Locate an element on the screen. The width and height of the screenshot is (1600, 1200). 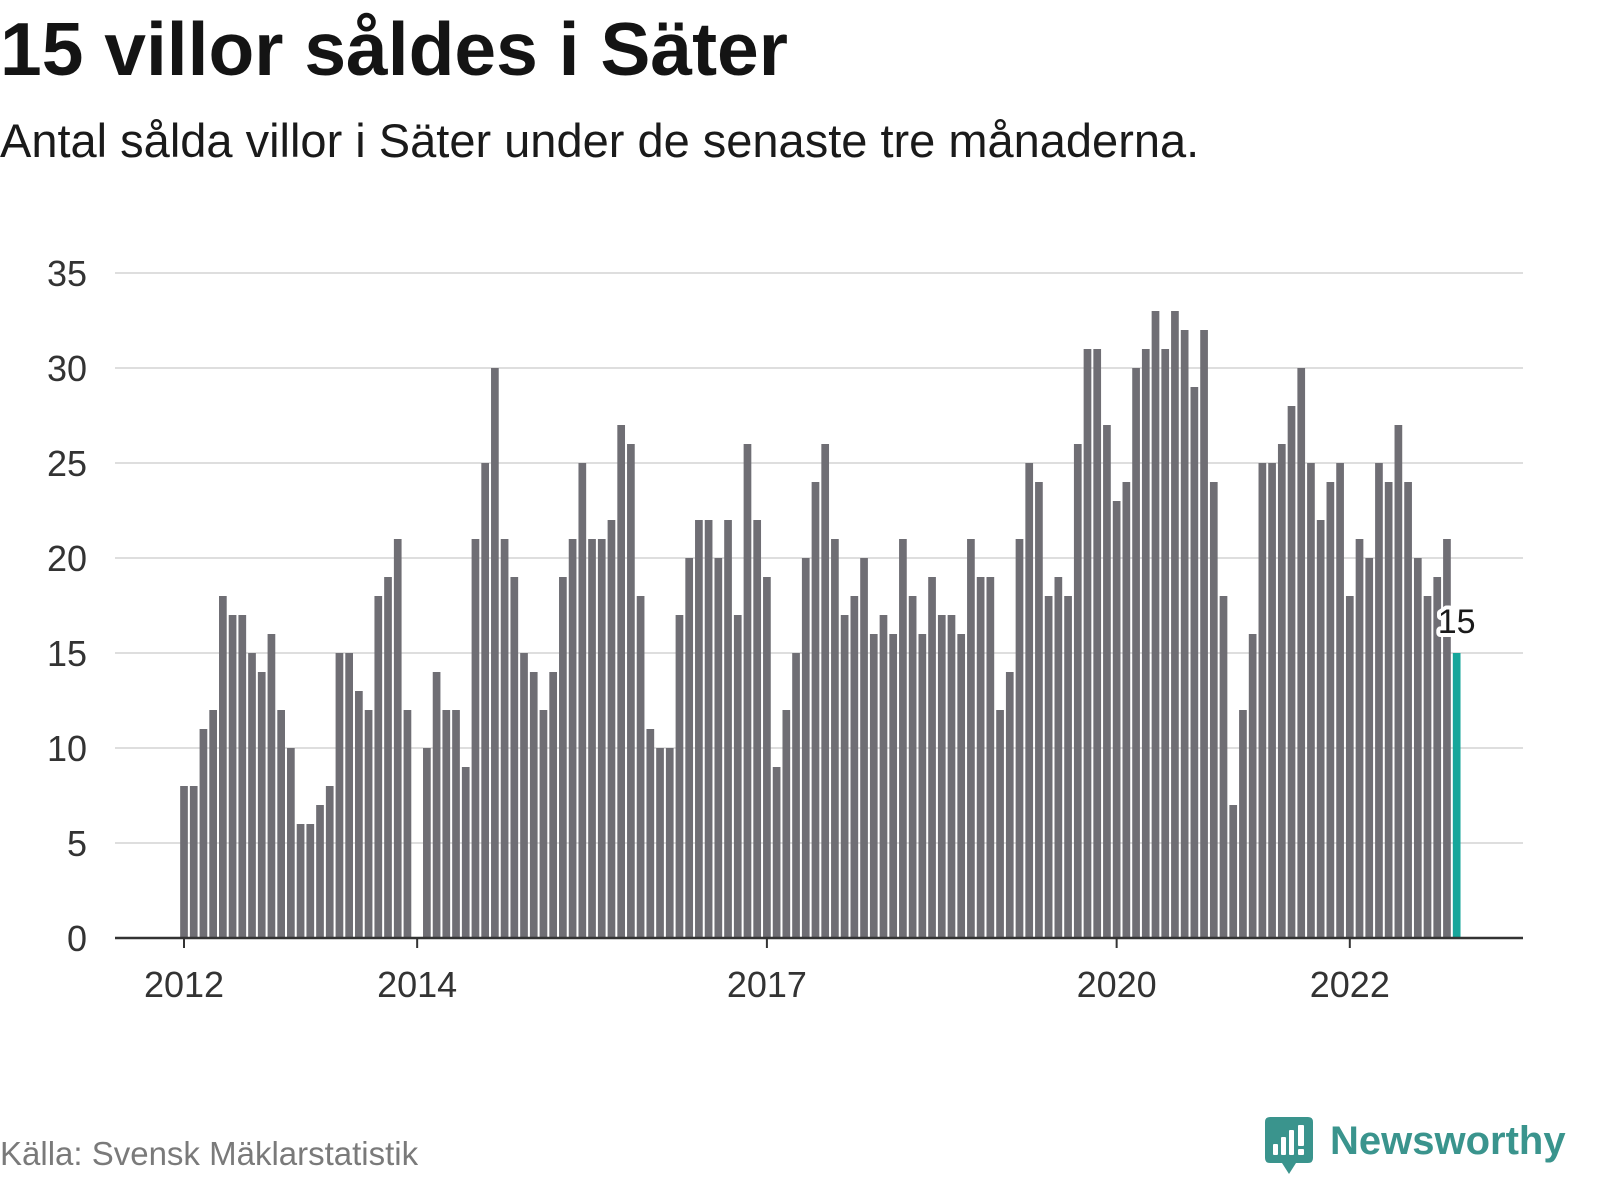
chart-title: 15 villor såldes i Säter is located at coordinates (394, 49).